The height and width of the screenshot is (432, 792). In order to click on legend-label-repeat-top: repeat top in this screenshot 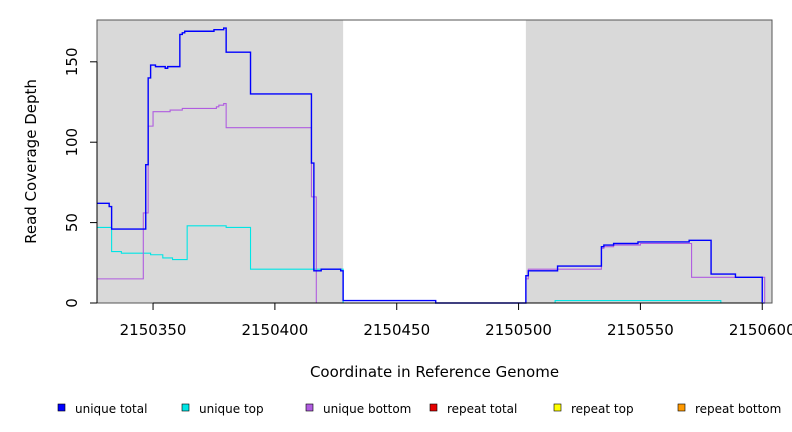, I will do `click(602, 409)`.